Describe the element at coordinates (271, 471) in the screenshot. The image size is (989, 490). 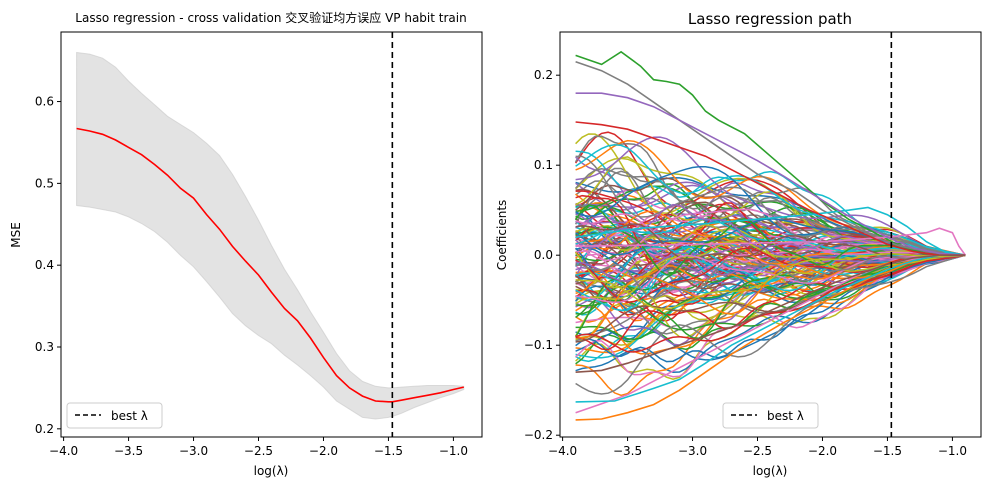
I see `cv-x-axis-label: log(λ)` at that location.